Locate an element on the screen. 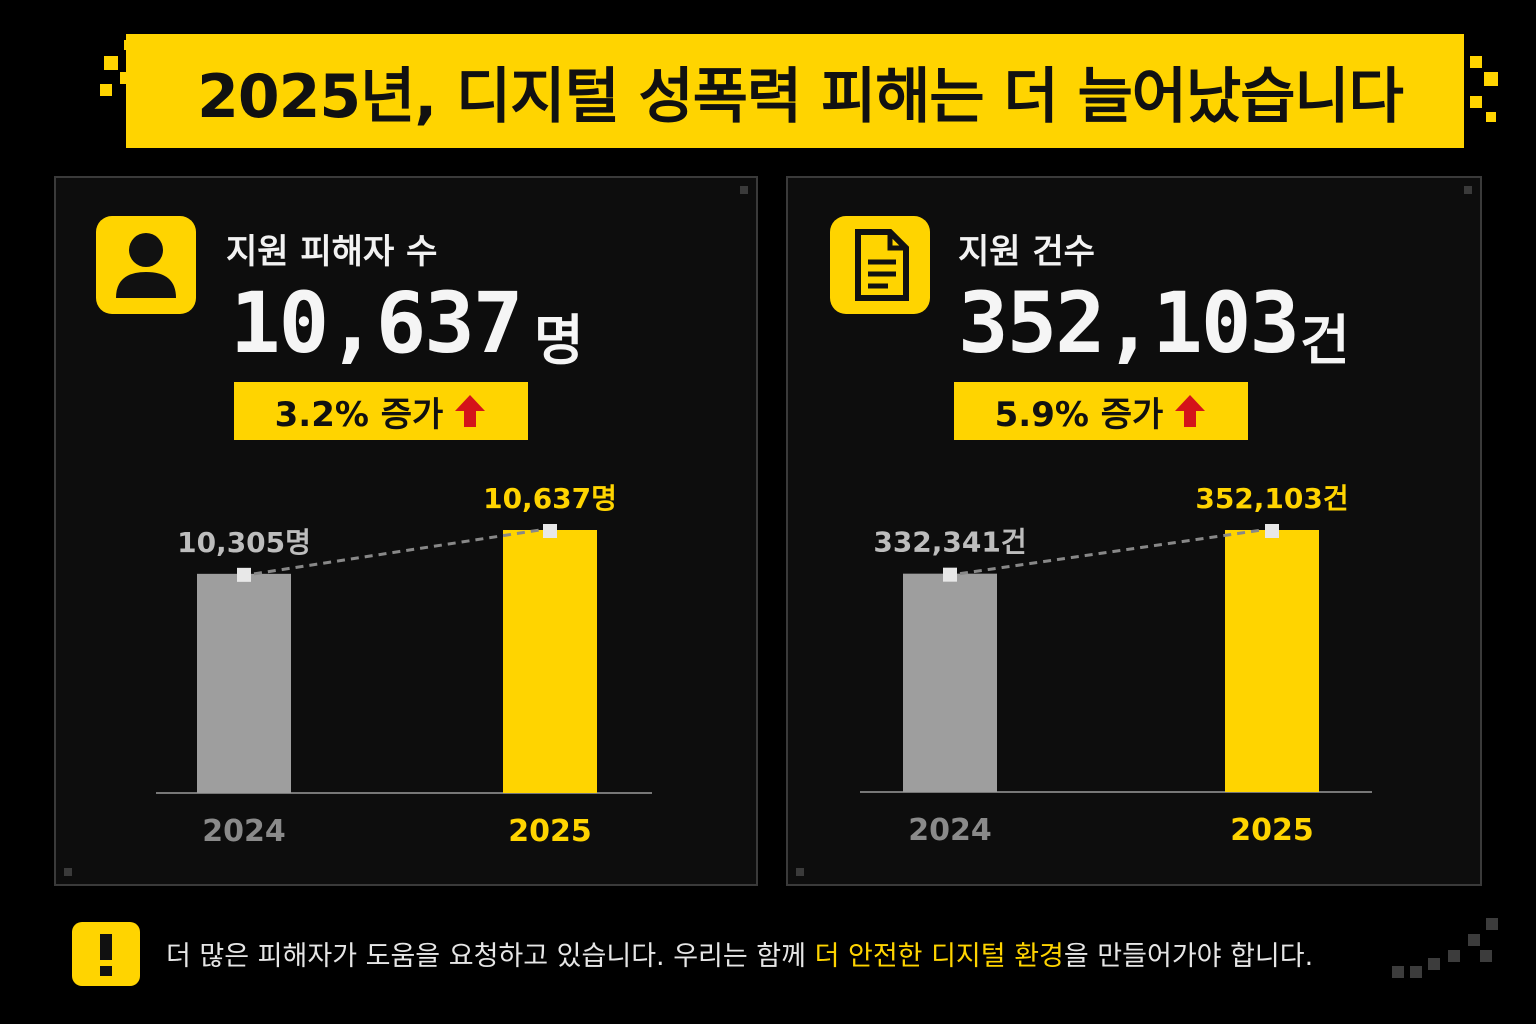 The image size is (1536, 1024). data-label-2024: 10,305명 is located at coordinates (244, 542).